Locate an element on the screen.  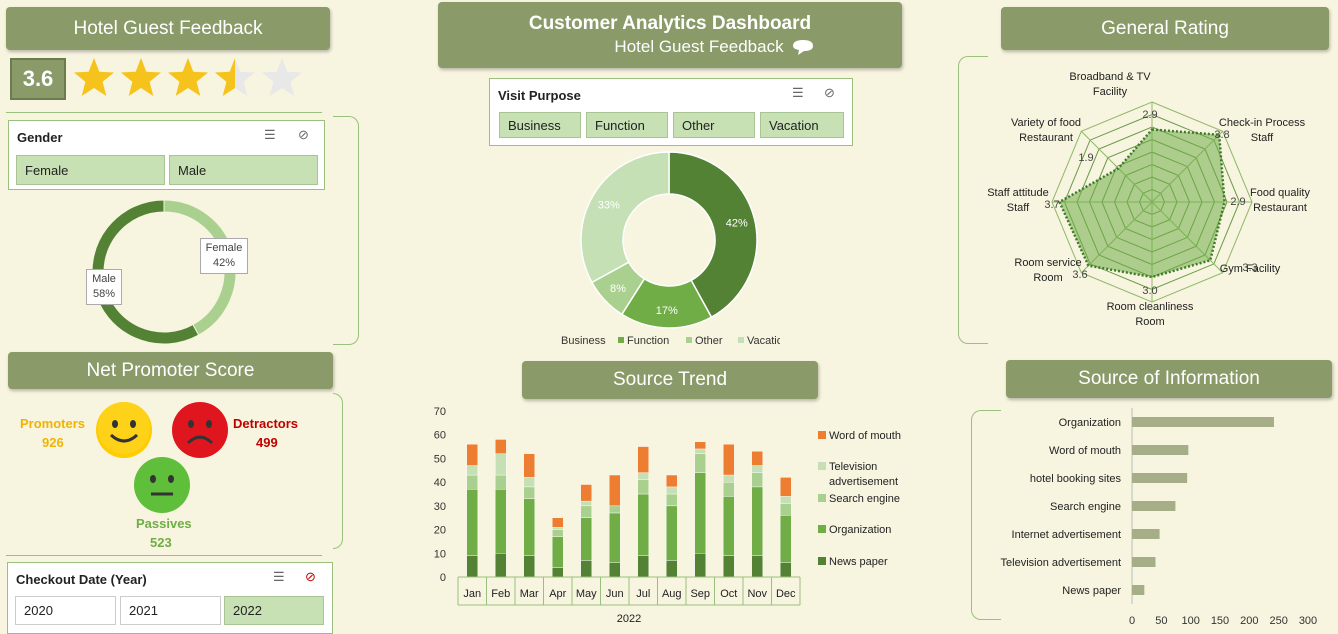
radar-value-label: 3.3 is located at coordinates (1249, 268).